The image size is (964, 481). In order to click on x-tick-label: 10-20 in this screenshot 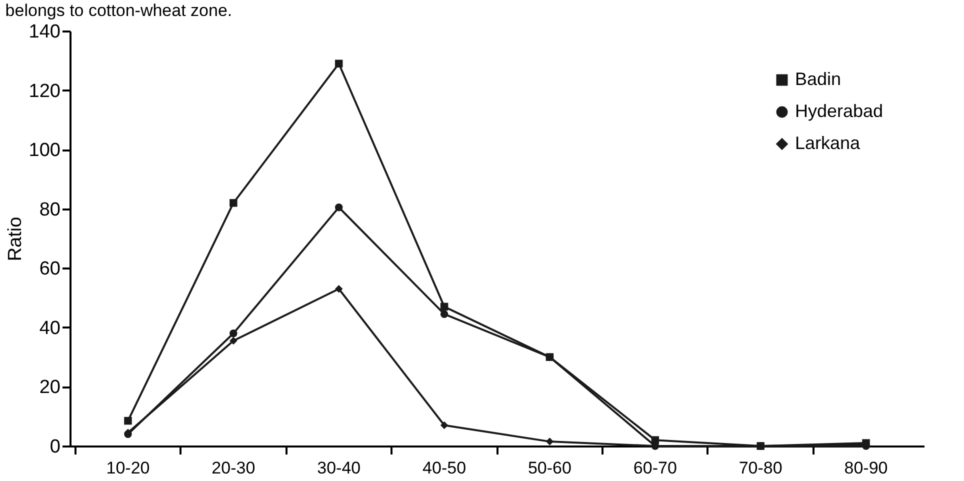, I will do `click(128, 468)`.